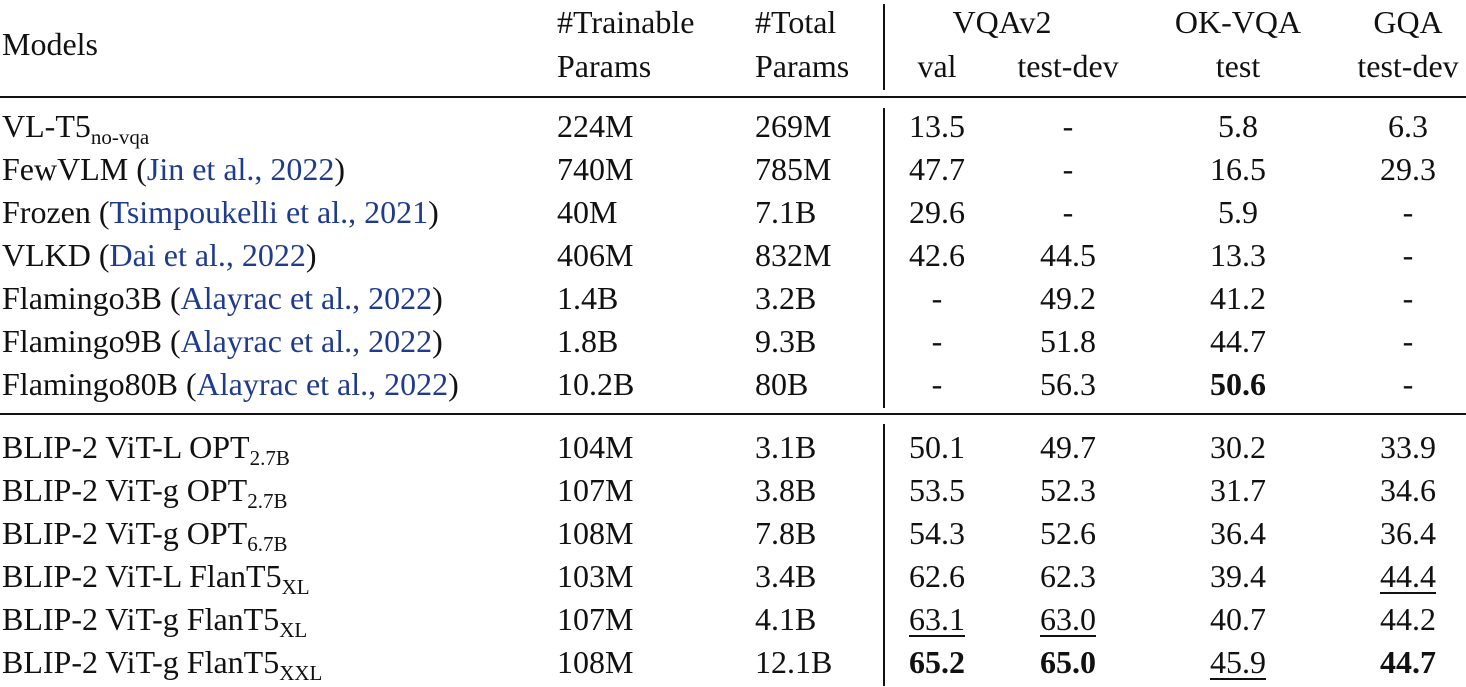 This screenshot has height=687, width=1466. I want to click on cell-value: 49.2, so click(1068, 298).